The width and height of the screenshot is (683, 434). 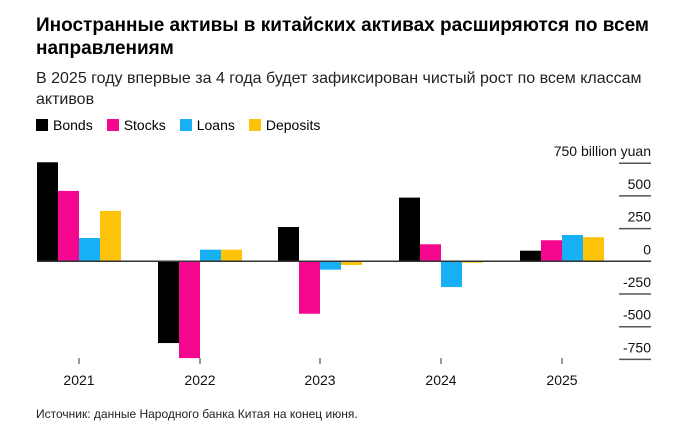 I want to click on bar-stocks-2021, so click(x=68, y=226).